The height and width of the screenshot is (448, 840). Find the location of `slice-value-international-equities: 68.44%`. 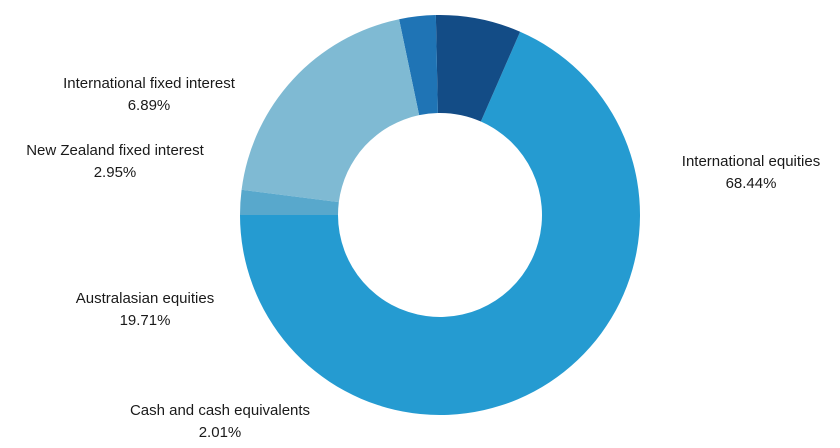

slice-value-international-equities: 68.44% is located at coordinates (751, 183).